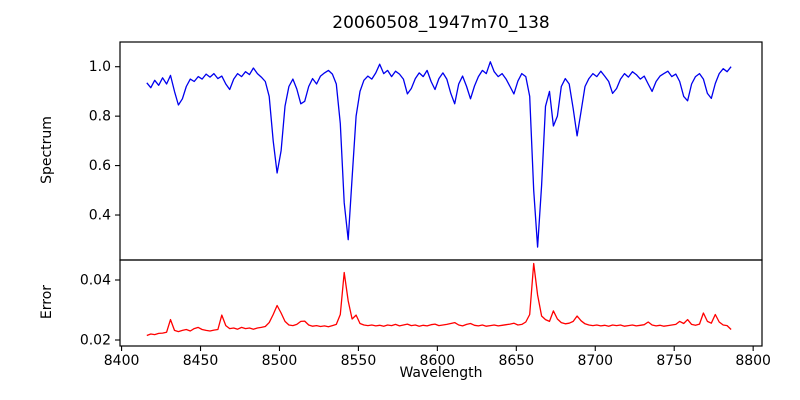 Image resolution: width=800 pixels, height=400 pixels. I want to click on x-tick-label: 8500, so click(280, 361).